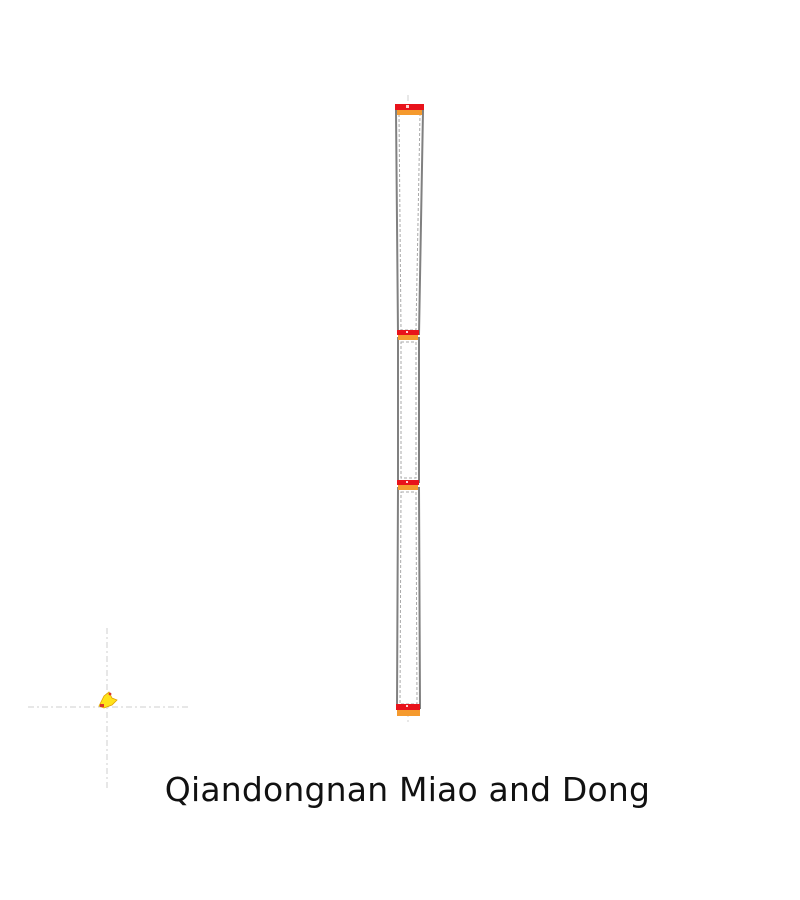 The image size is (800, 900). What do you see at coordinates (108, 700) in the screenshot?
I see `yellow-figure-icon` at bounding box center [108, 700].